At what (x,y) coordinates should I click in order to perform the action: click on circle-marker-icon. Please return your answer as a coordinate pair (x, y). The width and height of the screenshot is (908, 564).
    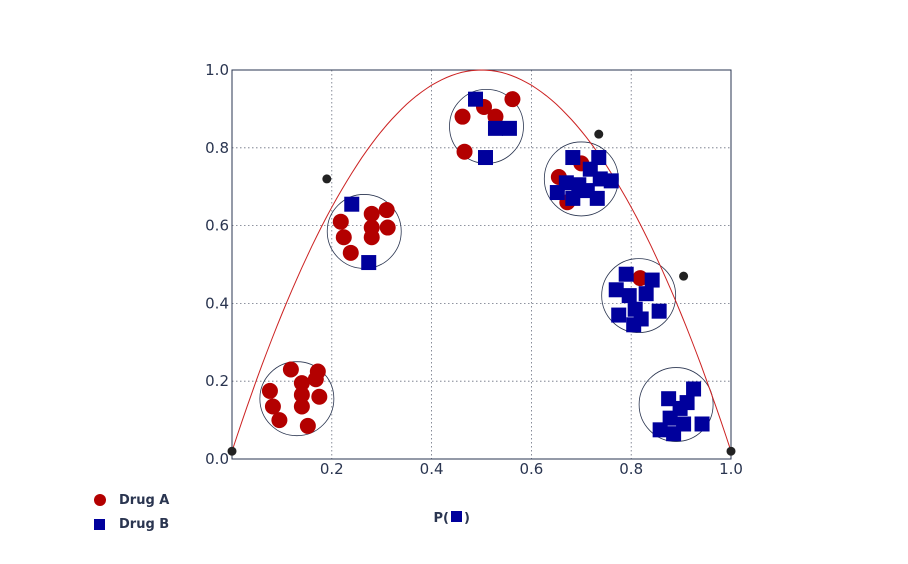
    Looking at the image, I should click on (100, 500).